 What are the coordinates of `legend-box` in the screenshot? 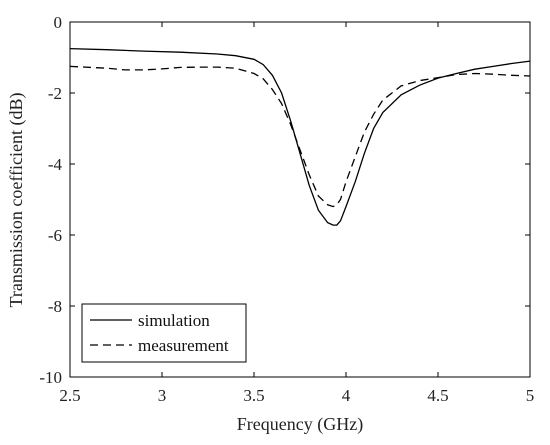 It's located at (164, 333).